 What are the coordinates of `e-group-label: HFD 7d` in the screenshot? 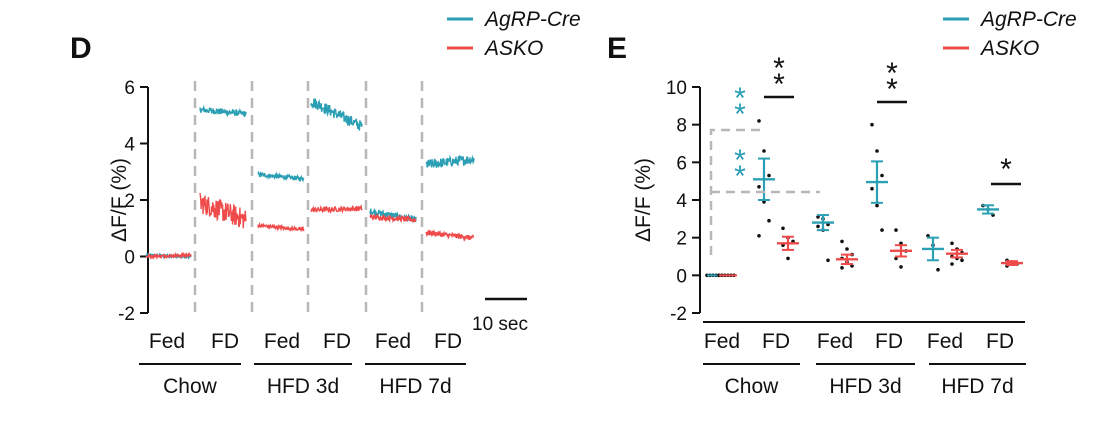 It's located at (977, 386).